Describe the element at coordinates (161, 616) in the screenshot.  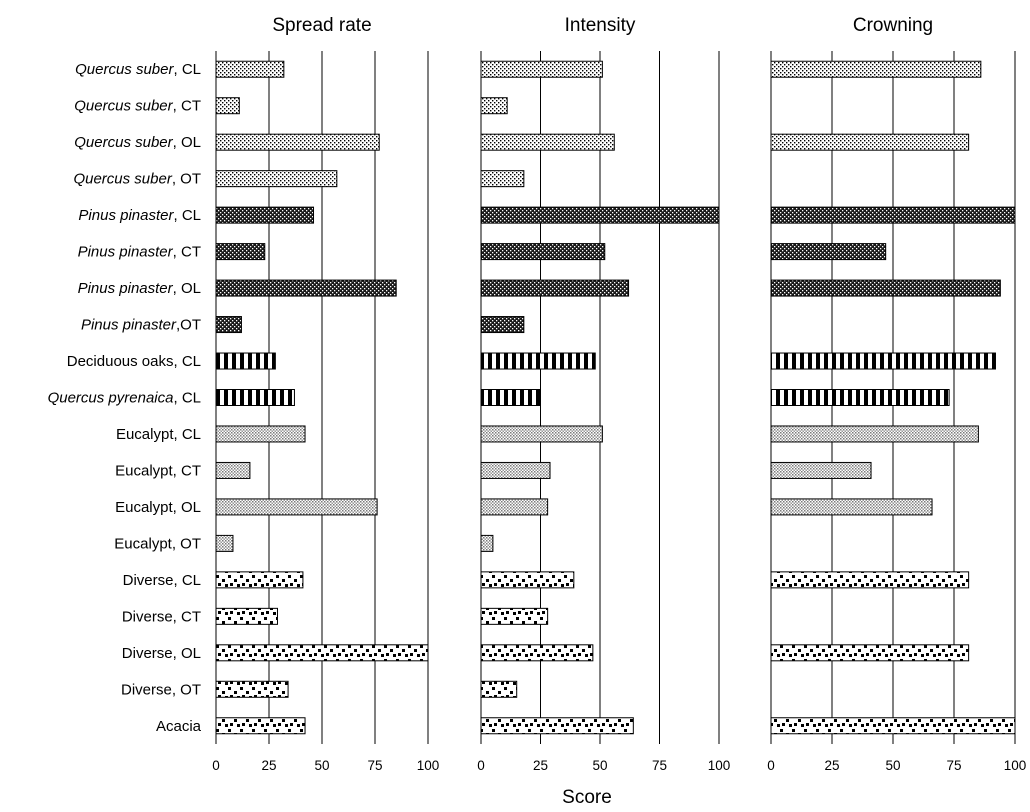
I see `category-label: Diverse, CT` at that location.